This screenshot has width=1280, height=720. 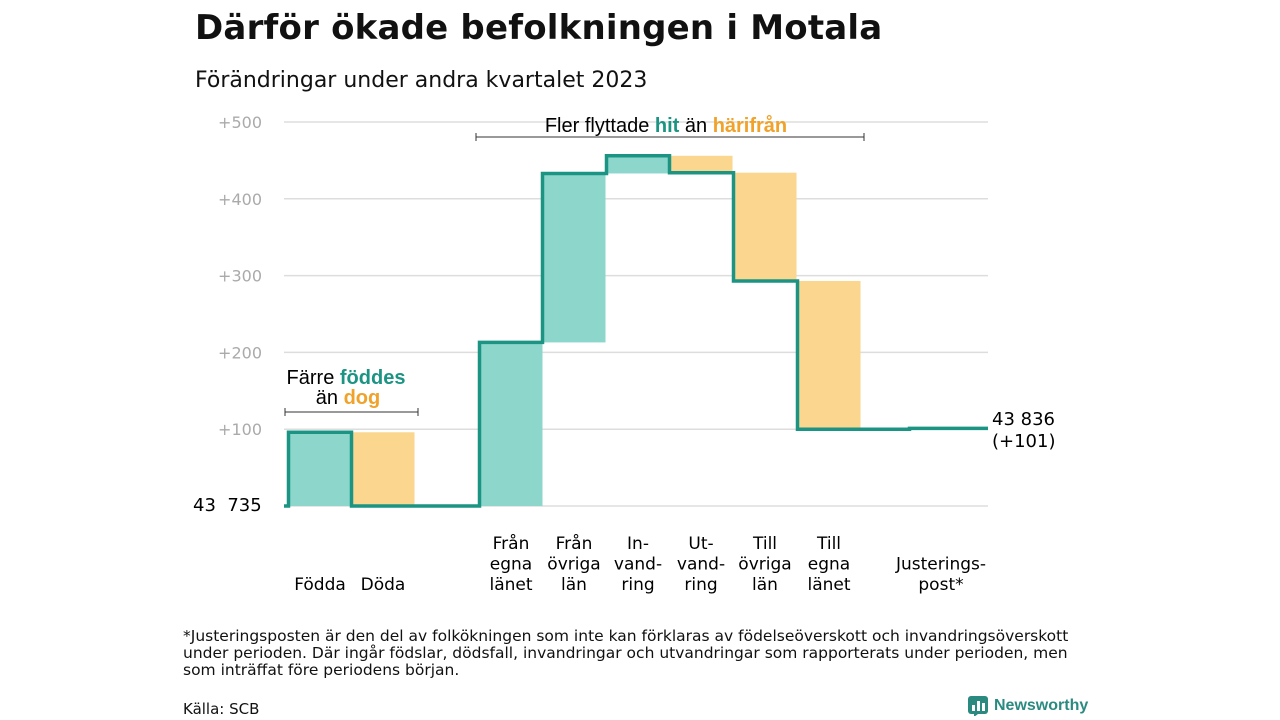 What do you see at coordinates (348, 398) in the screenshot?
I see `annotation-born-line2: än dog` at bounding box center [348, 398].